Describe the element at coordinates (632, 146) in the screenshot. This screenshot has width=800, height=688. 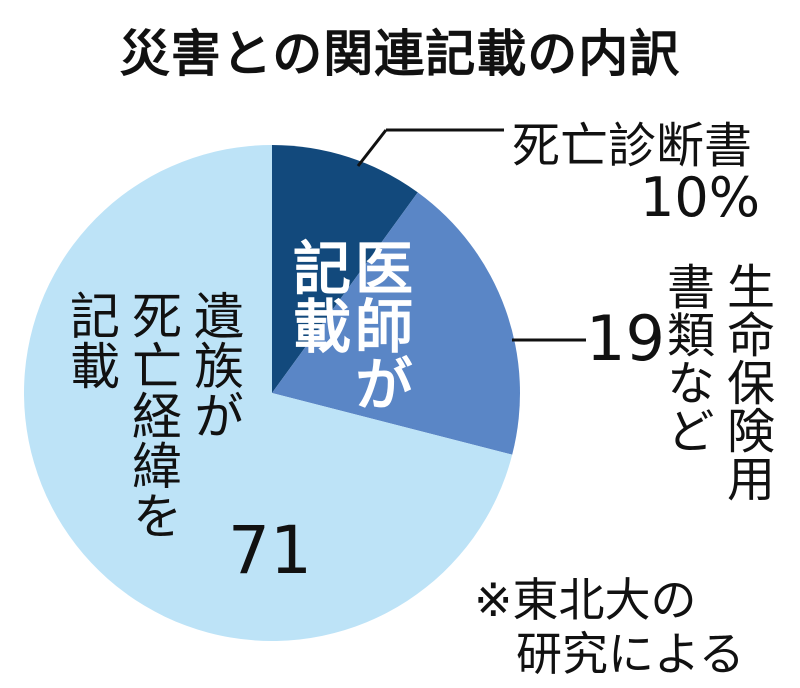
I see `slice-label-death-certificate: 死亡診断書` at that location.